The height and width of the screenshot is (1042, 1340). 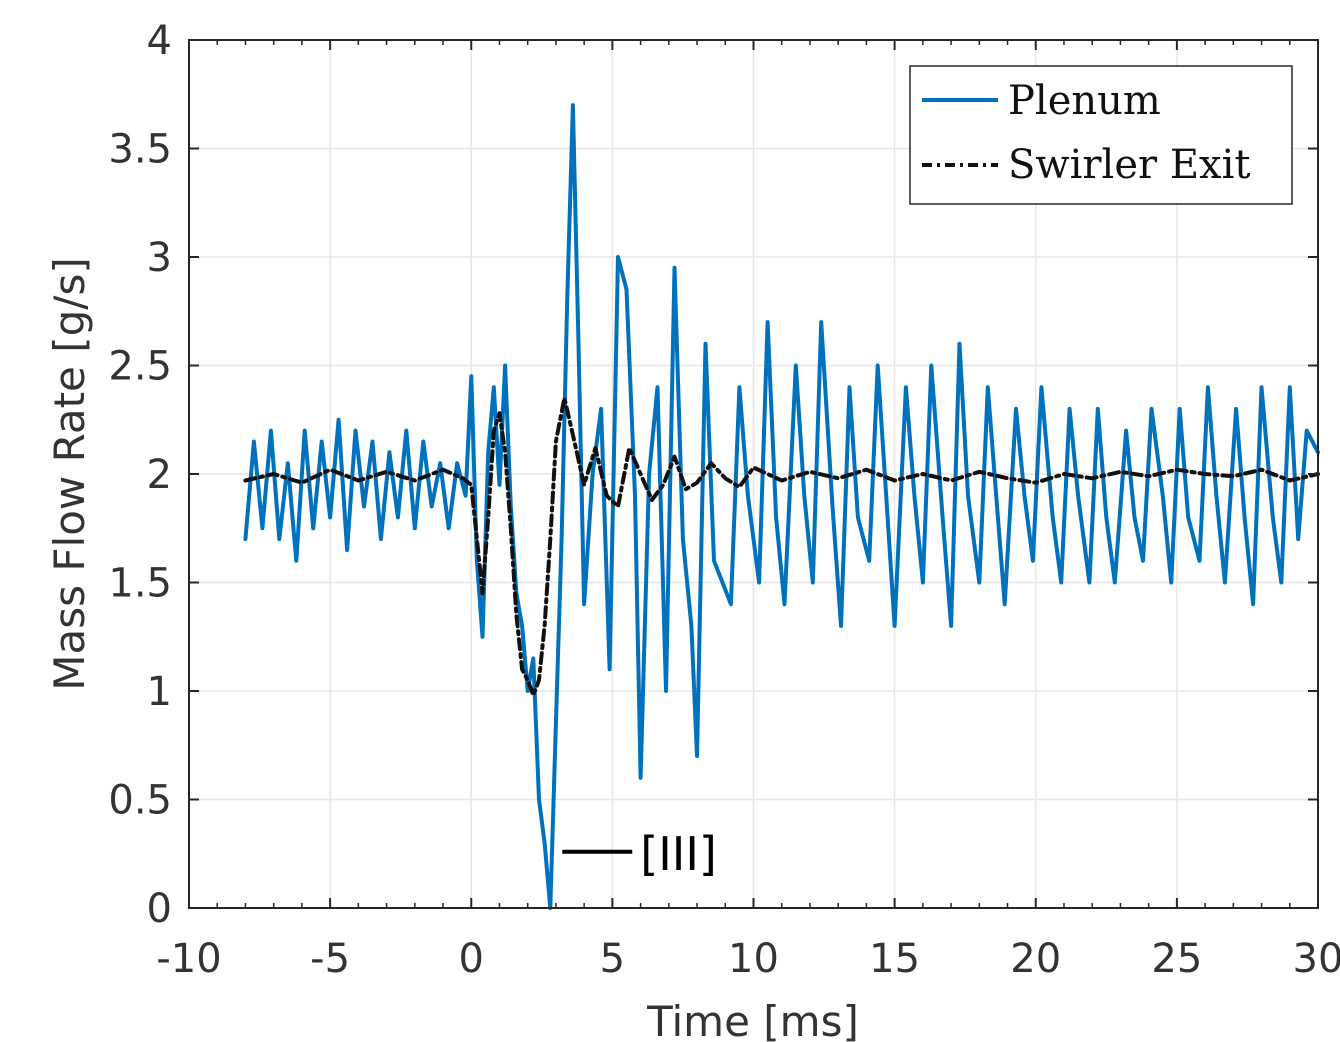 What do you see at coordinates (1084, 101) in the screenshot?
I see `legend-label-plenum: Plenum` at bounding box center [1084, 101].